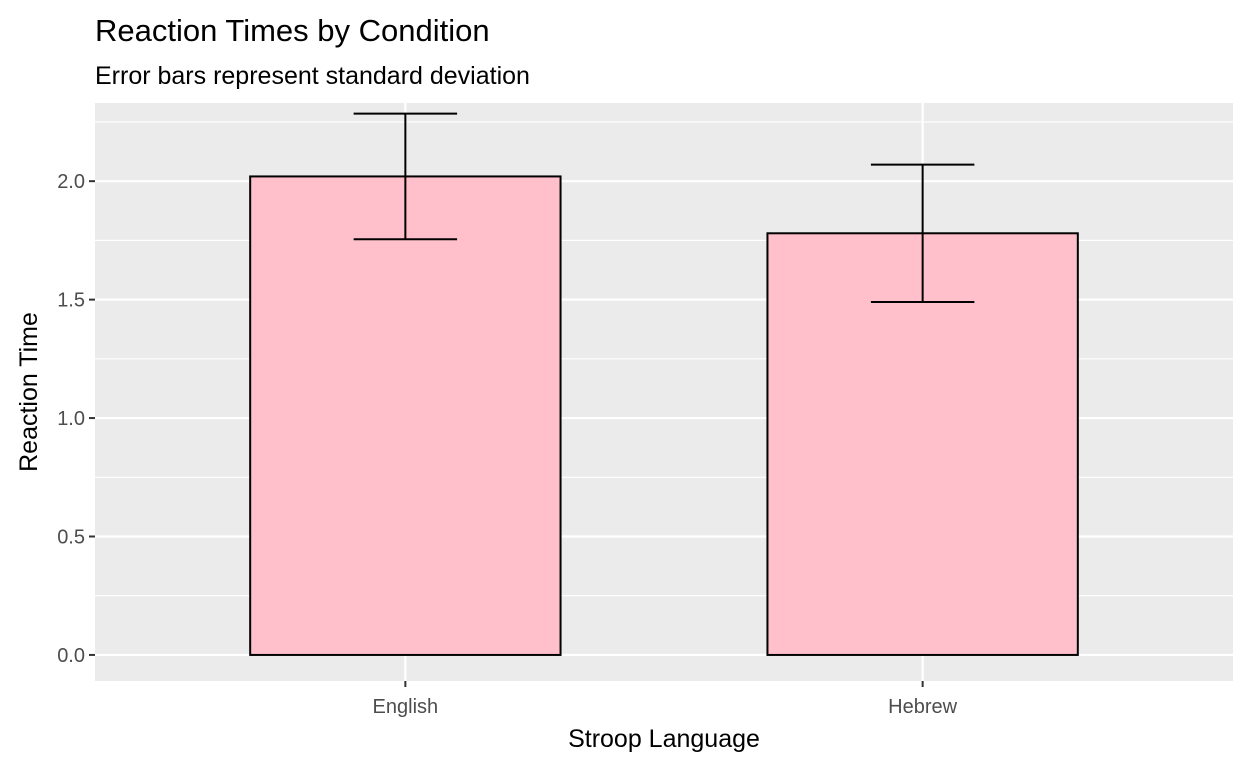 This screenshot has height=768, width=1248. I want to click on y-tick-label: 0.5, so click(71, 538).